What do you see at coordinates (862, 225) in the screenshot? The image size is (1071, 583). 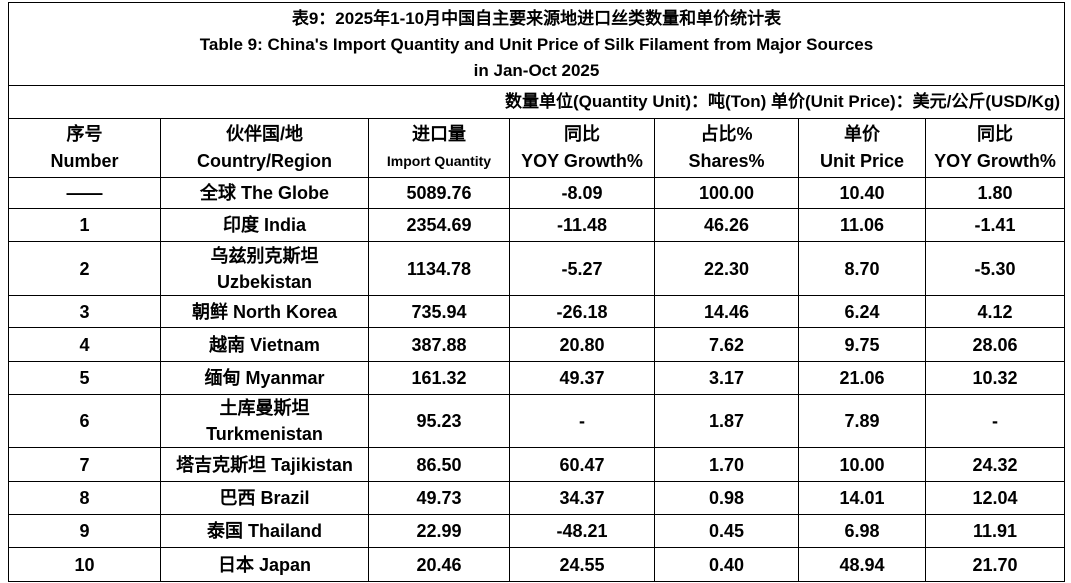 I see `cell: 11.06` at bounding box center [862, 225].